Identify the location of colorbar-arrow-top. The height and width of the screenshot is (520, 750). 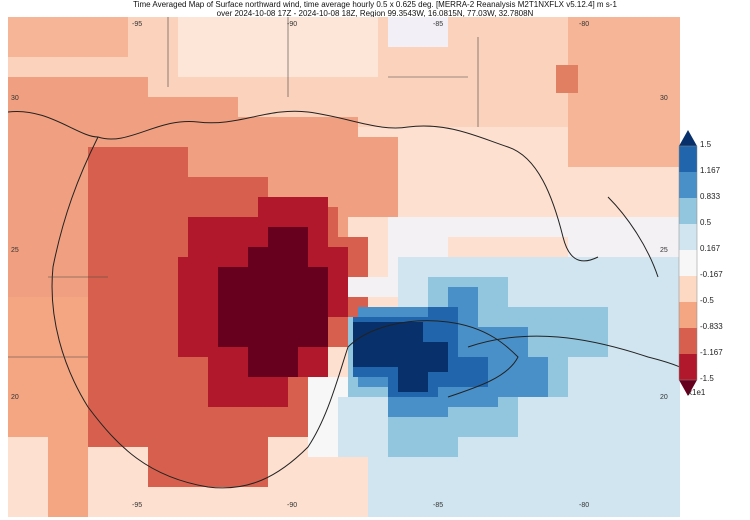
(688, 138).